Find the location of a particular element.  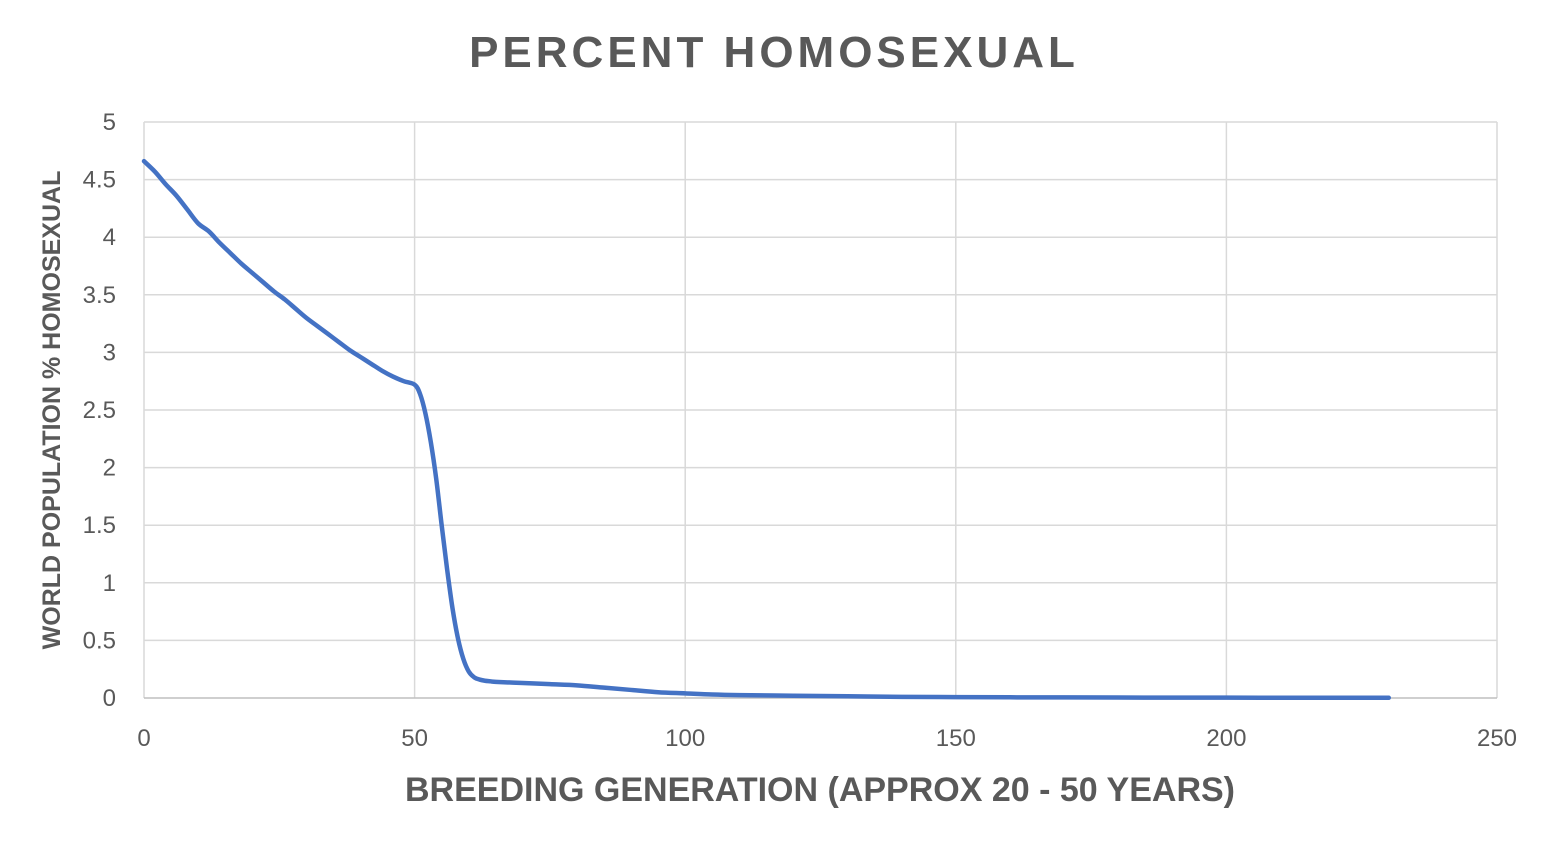

x-tick-label: 250 is located at coordinates (1497, 738).